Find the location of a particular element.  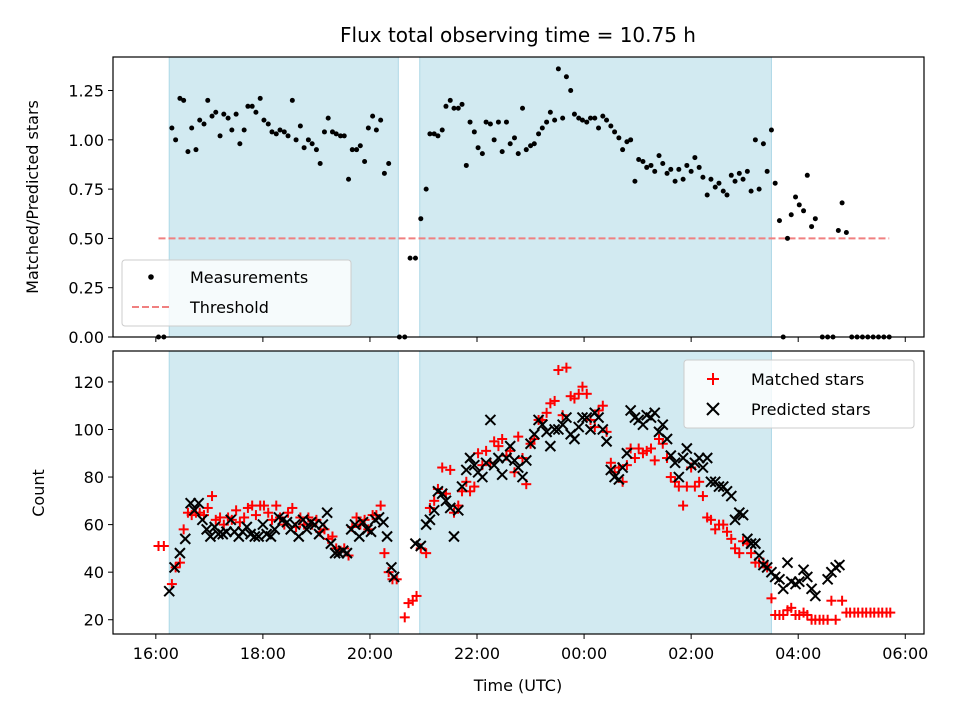

bottom-x-tick-label: 06:00 is located at coordinates (905, 653).